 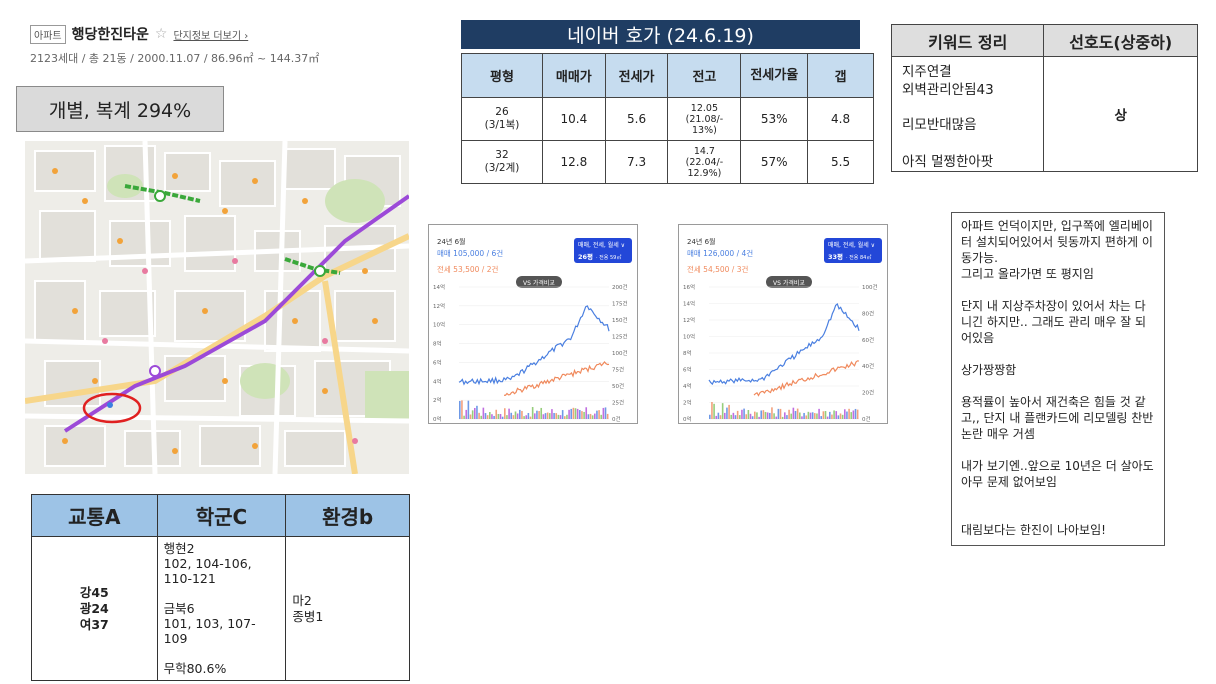 I want to click on y-tick-right: 25건, so click(x=618, y=403).